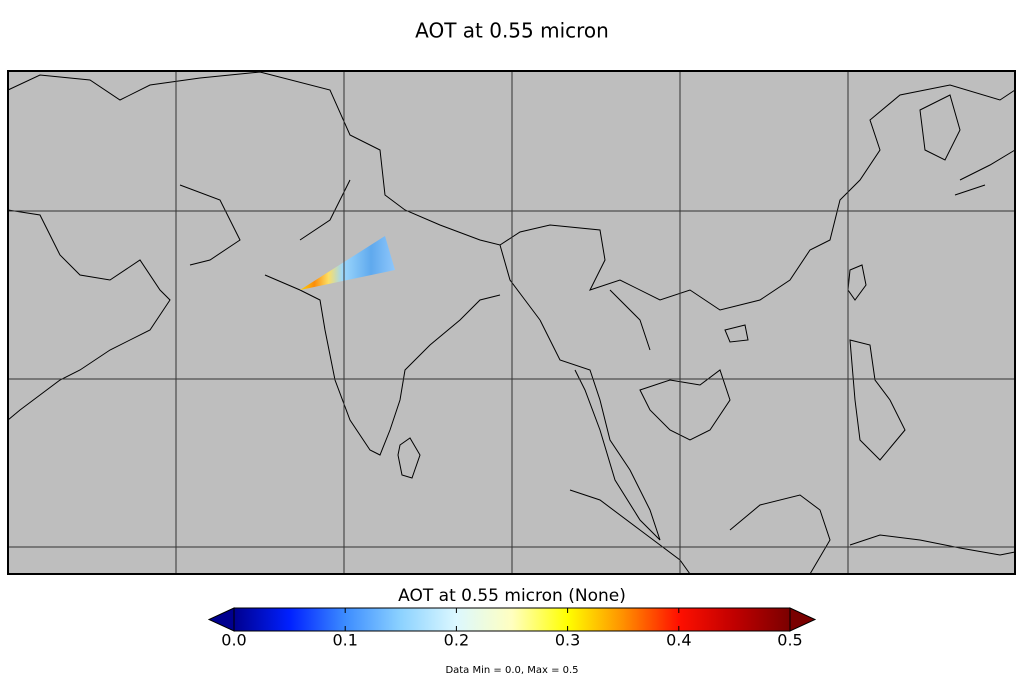 The width and height of the screenshot is (1024, 688). Describe the element at coordinates (233, 640) in the screenshot. I see `colorbar-tick-label: 0.0` at that location.